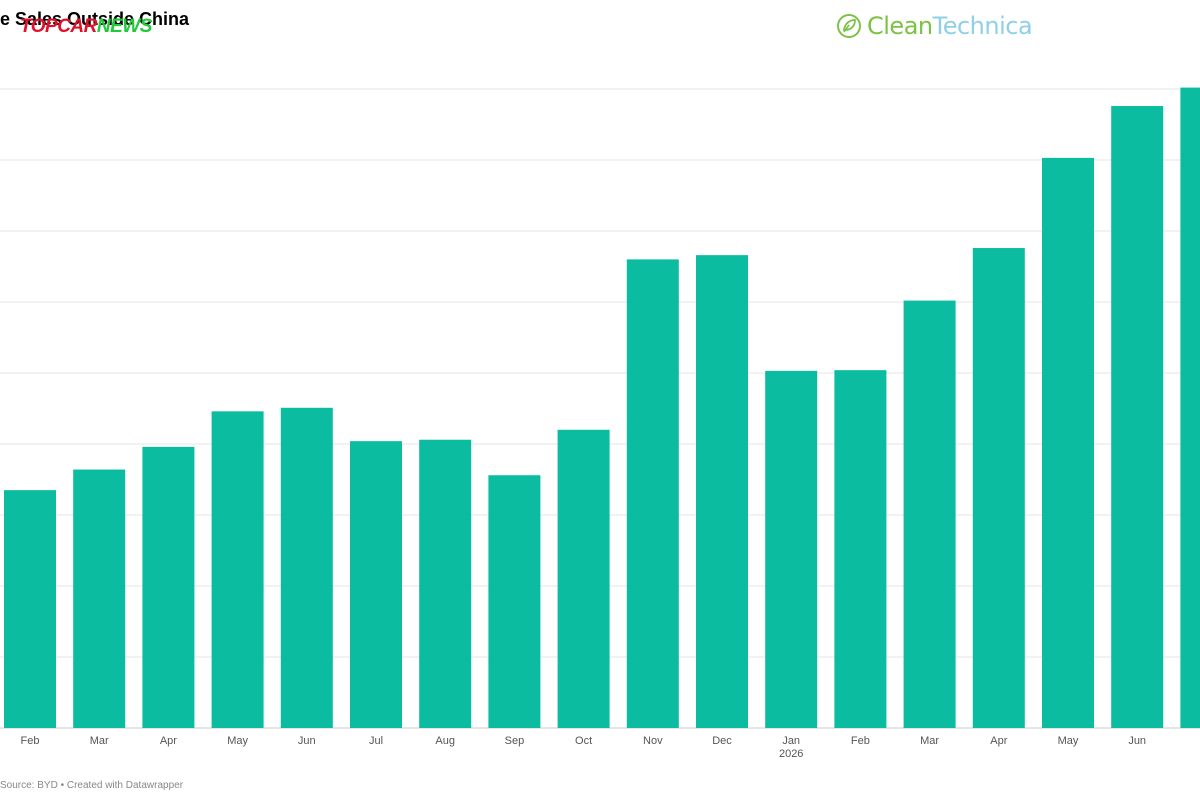 The image size is (1200, 800). I want to click on x-tick-label: Nov, so click(653, 741).